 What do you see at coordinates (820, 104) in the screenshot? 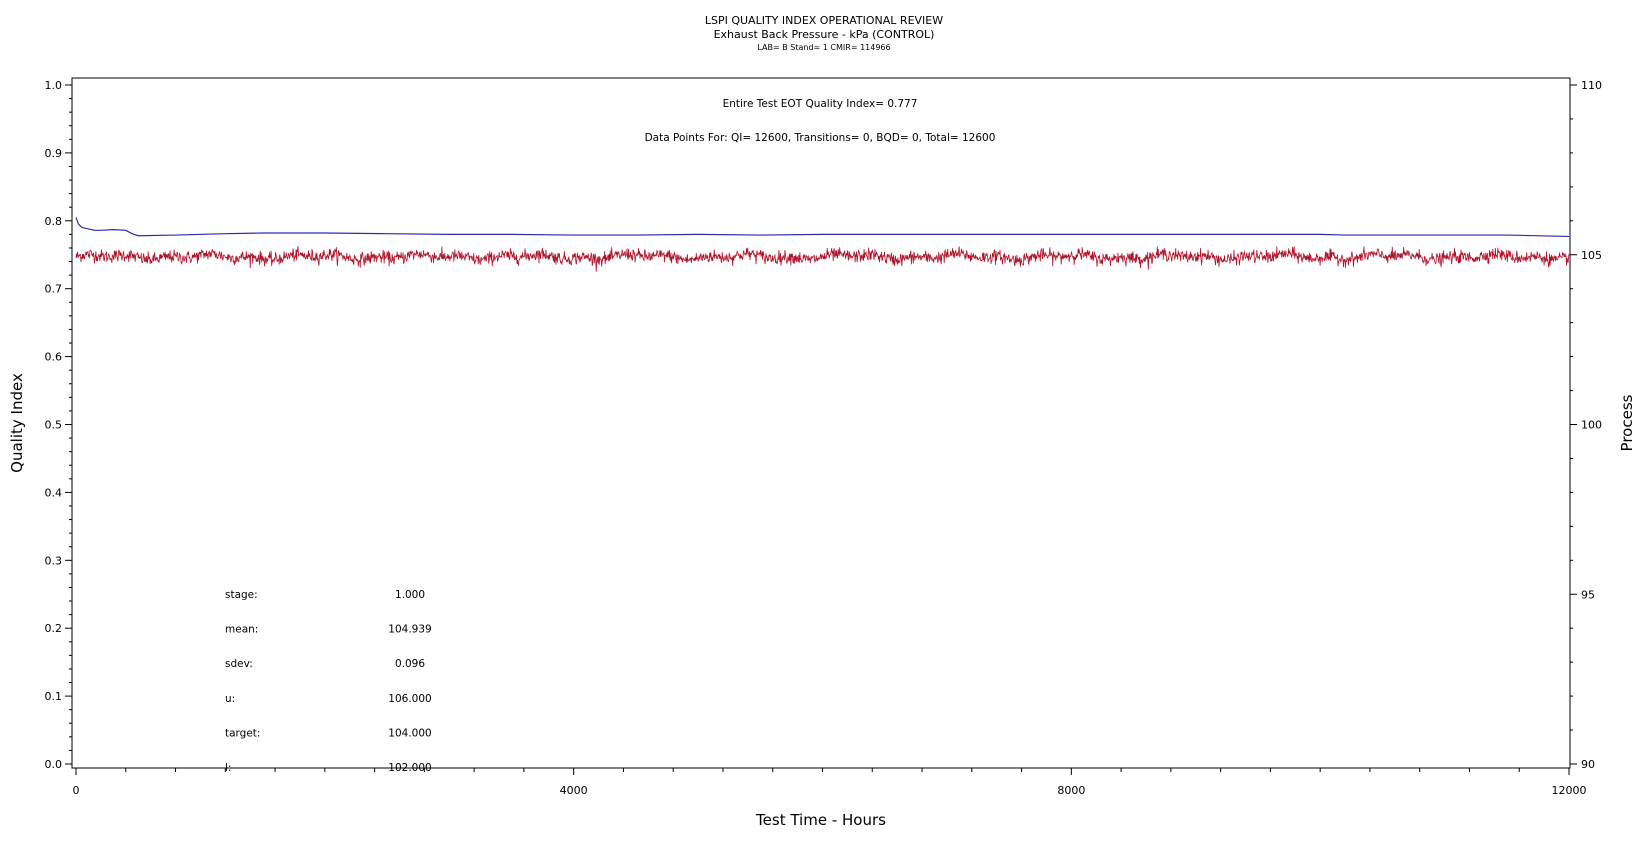
I see `annotation-quality-index: Entire Test EOT Quality Index= 0.777` at bounding box center [820, 104].